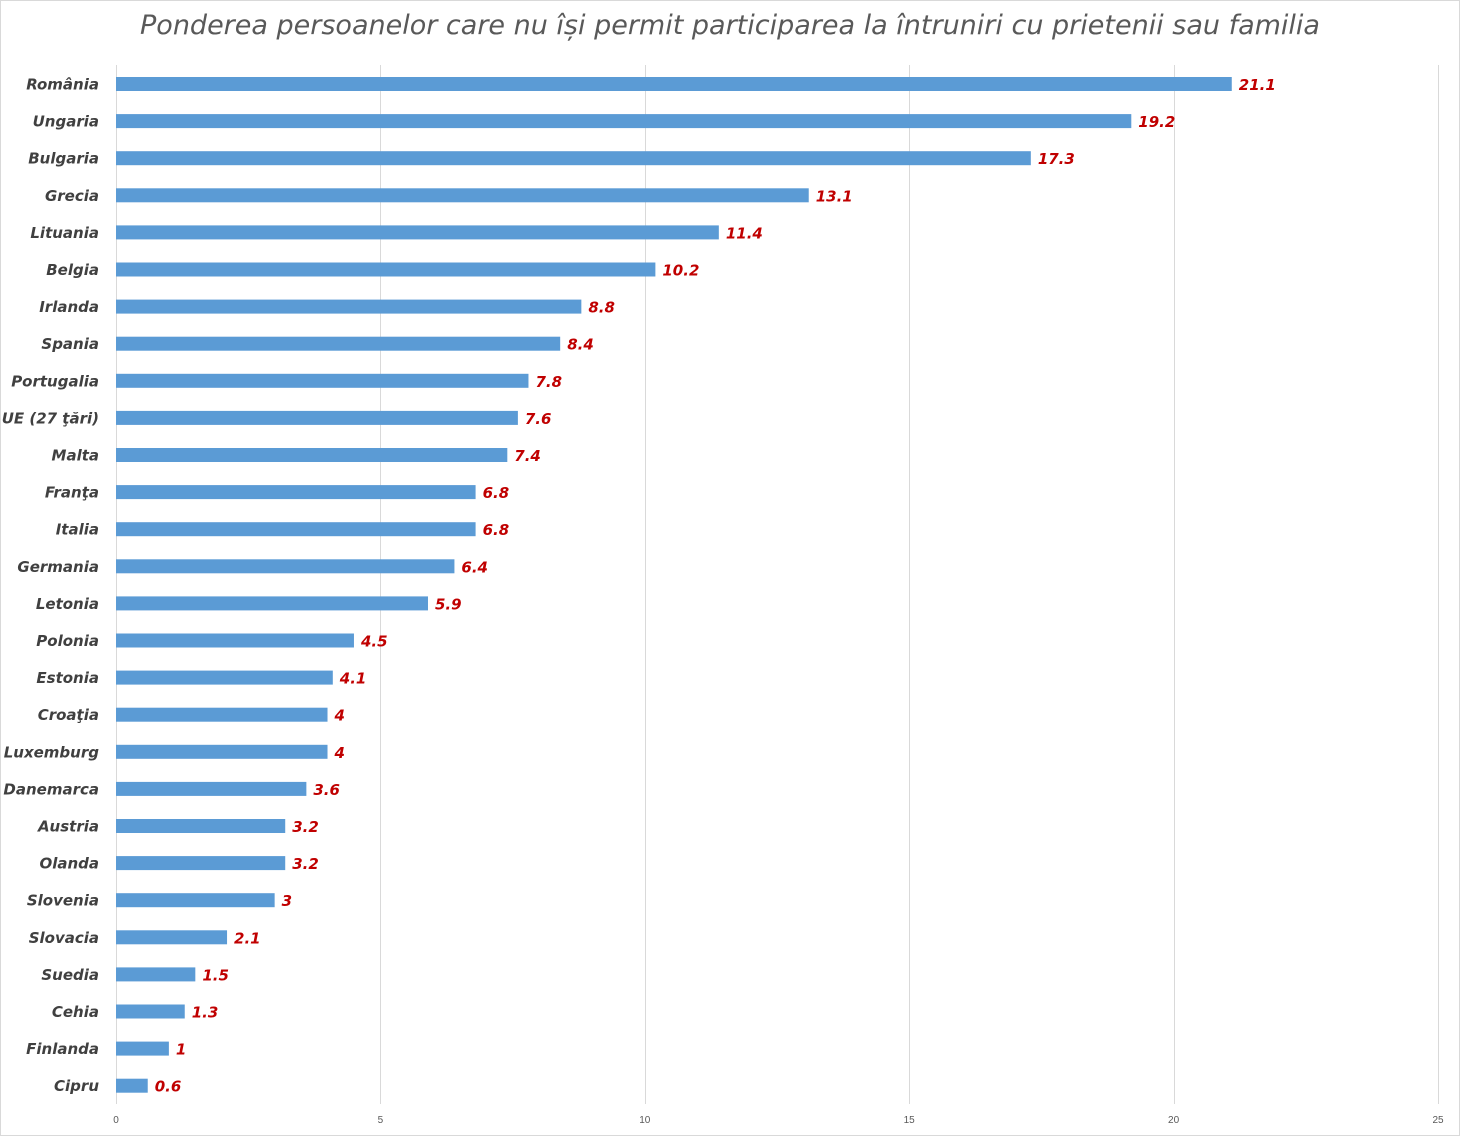 This screenshot has height=1136, width=1460. What do you see at coordinates (1056, 159) in the screenshot?
I see `data-label: 17.3` at bounding box center [1056, 159].